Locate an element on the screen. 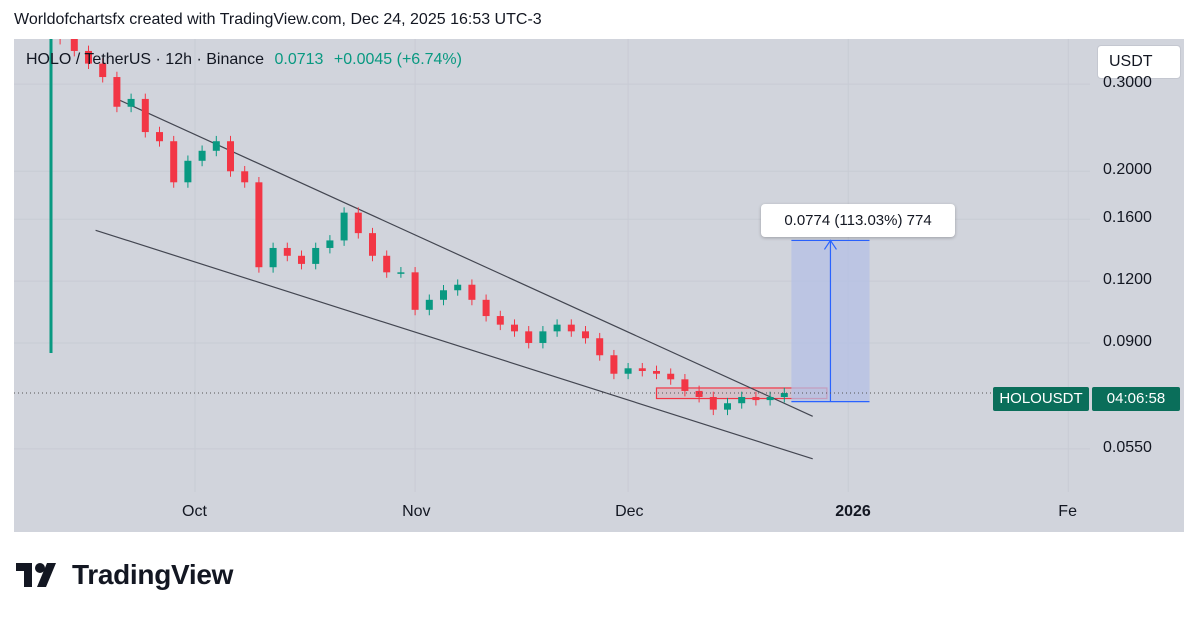 The height and width of the screenshot is (618, 1199). price-tick-label: 0.1600 is located at coordinates (1127, 218).